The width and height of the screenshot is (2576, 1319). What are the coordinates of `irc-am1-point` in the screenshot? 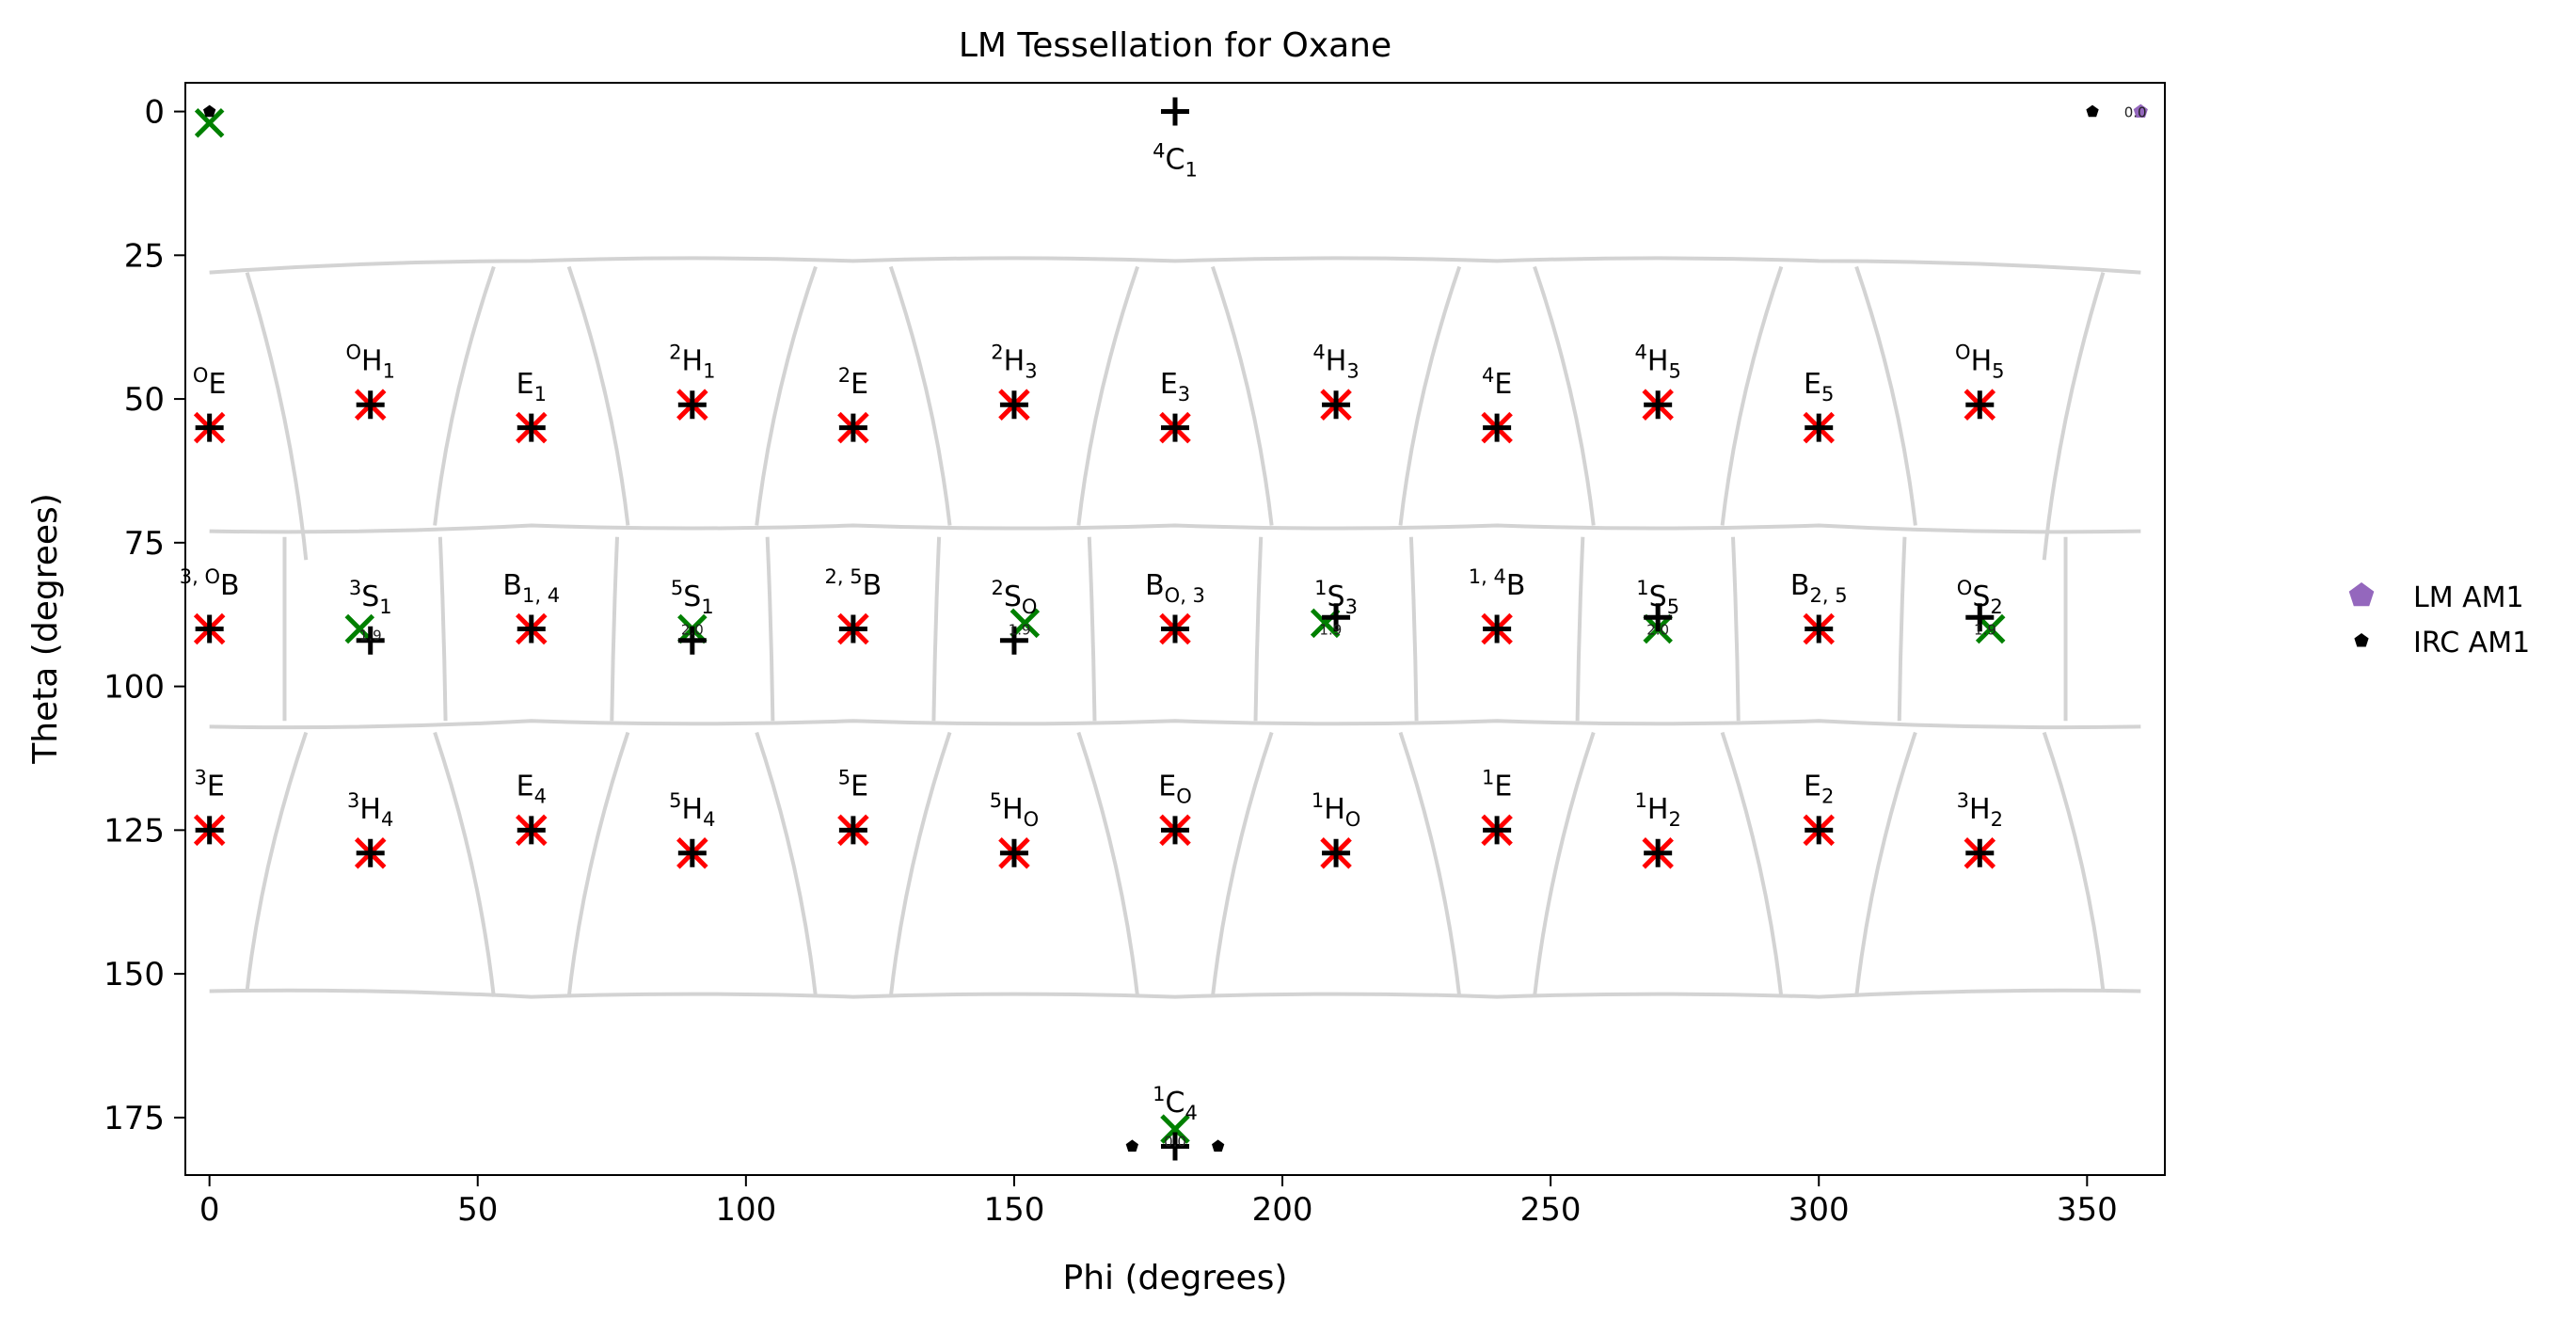 It's located at (2092, 111).